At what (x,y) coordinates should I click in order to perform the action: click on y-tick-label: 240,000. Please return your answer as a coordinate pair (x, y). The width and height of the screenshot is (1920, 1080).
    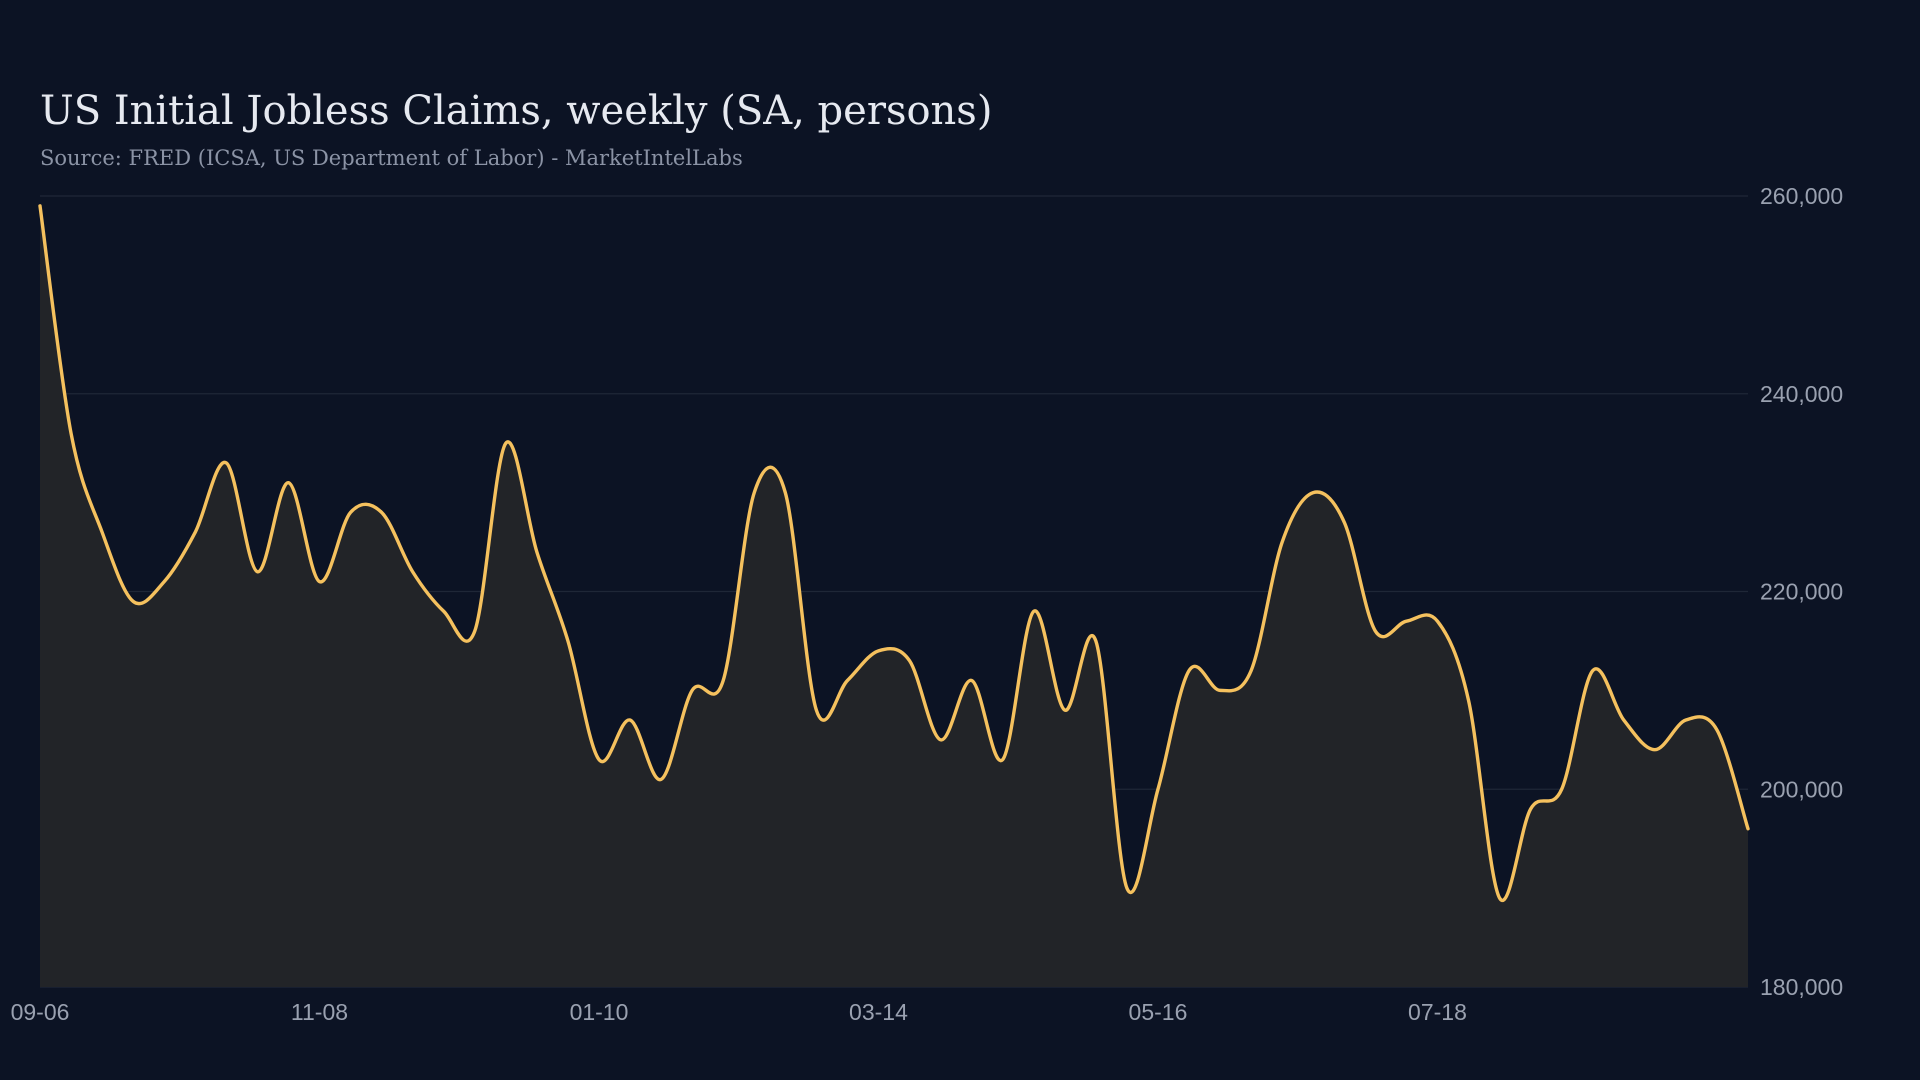
    Looking at the image, I should click on (1801, 394).